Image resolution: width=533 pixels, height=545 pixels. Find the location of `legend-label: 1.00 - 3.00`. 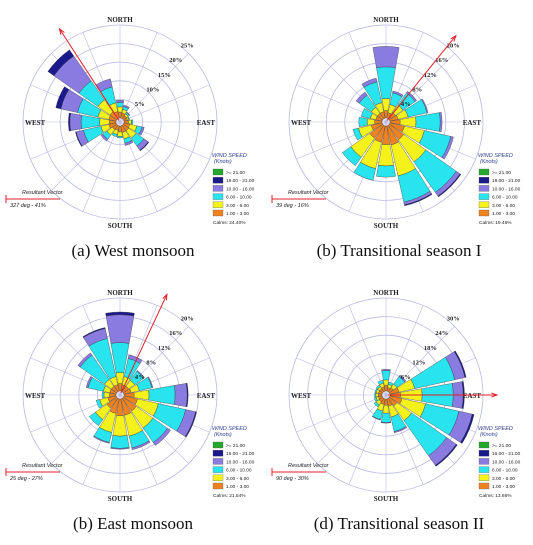

legend-label: 1.00 - 3.00 is located at coordinates (237, 214).